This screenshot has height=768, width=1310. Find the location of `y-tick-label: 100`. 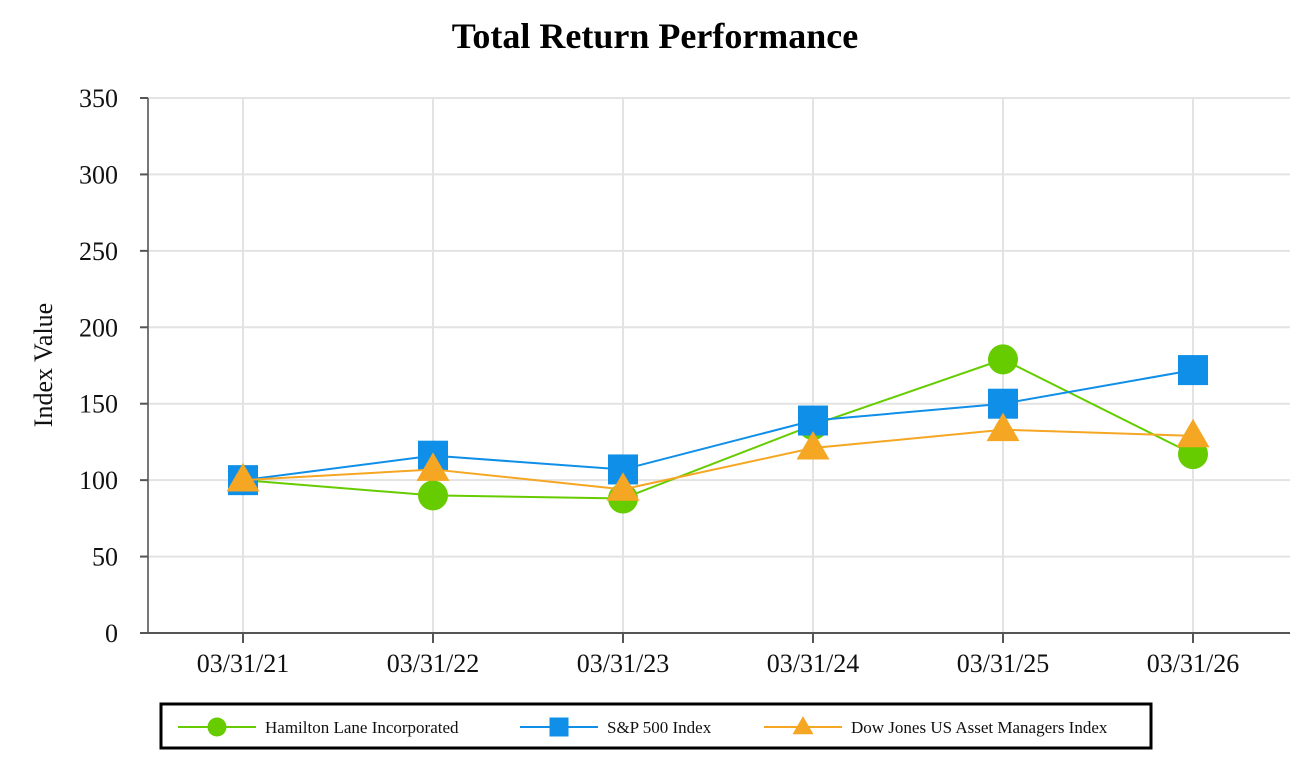

y-tick-label: 100 is located at coordinates (98, 480).